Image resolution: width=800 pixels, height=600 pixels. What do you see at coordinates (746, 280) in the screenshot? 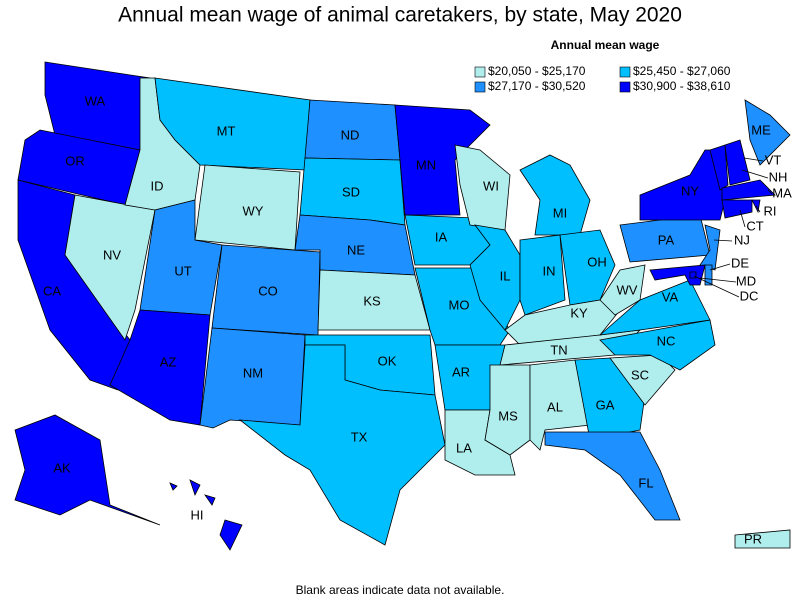
I see `state-label: MD` at bounding box center [746, 280].